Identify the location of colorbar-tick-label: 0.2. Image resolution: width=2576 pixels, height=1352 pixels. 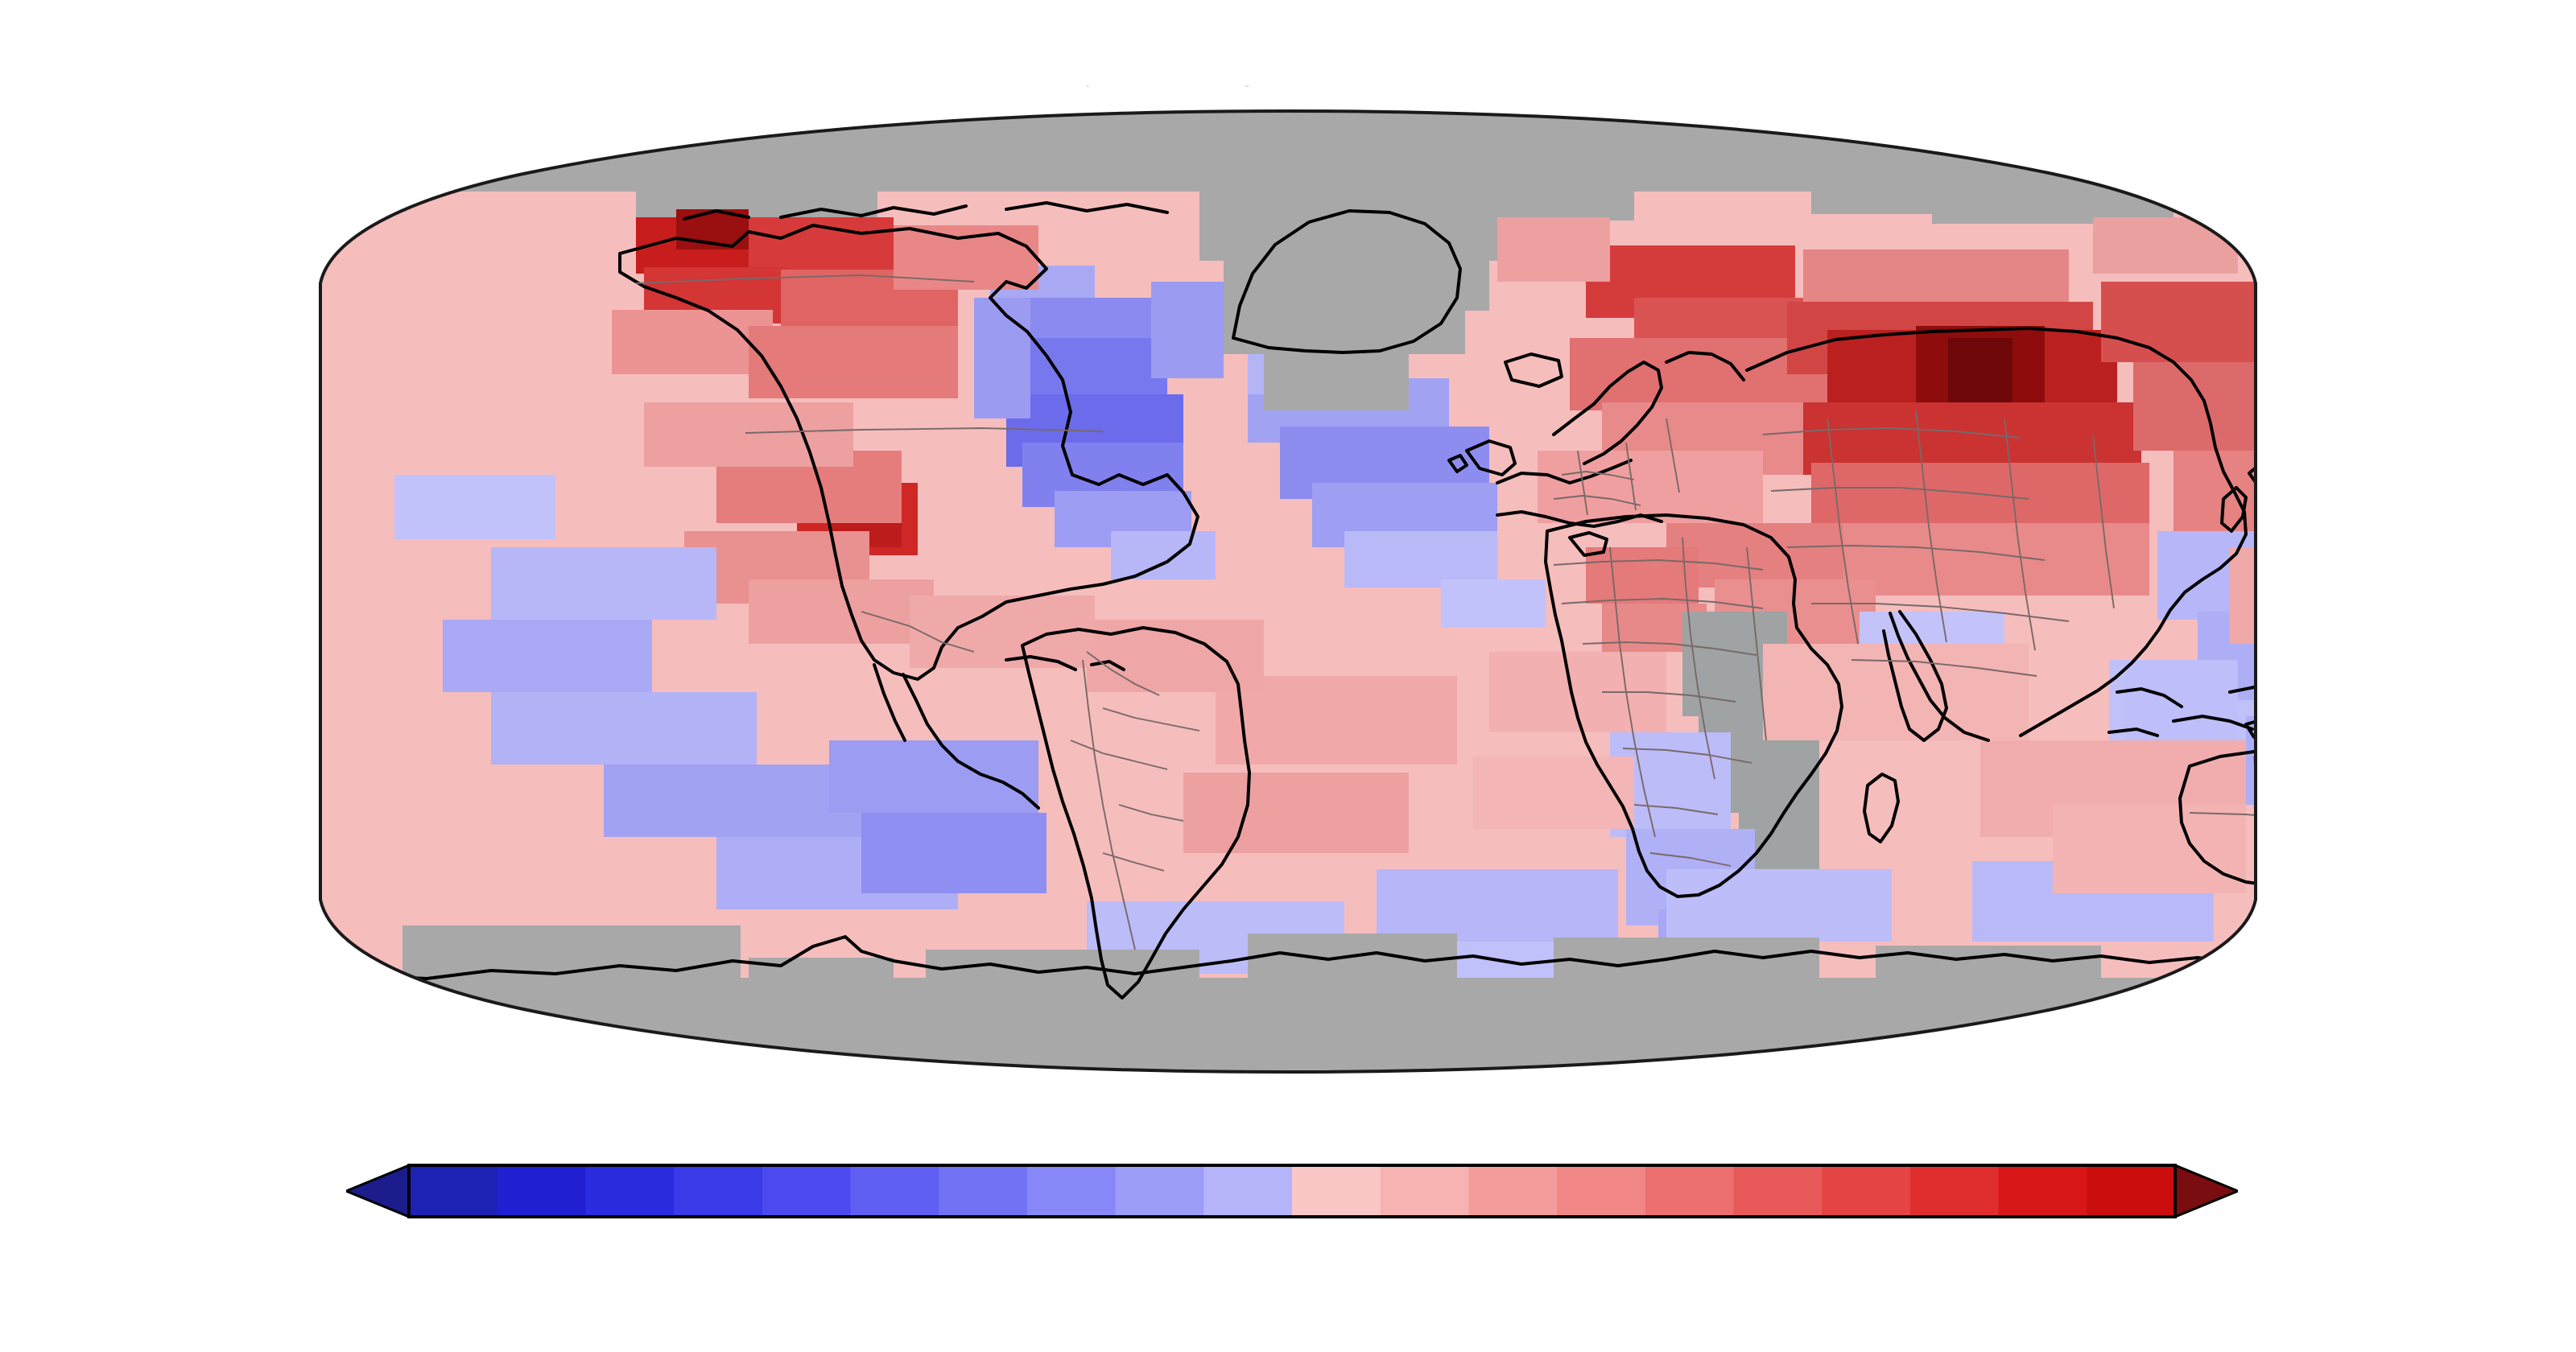
(1372, 1231).